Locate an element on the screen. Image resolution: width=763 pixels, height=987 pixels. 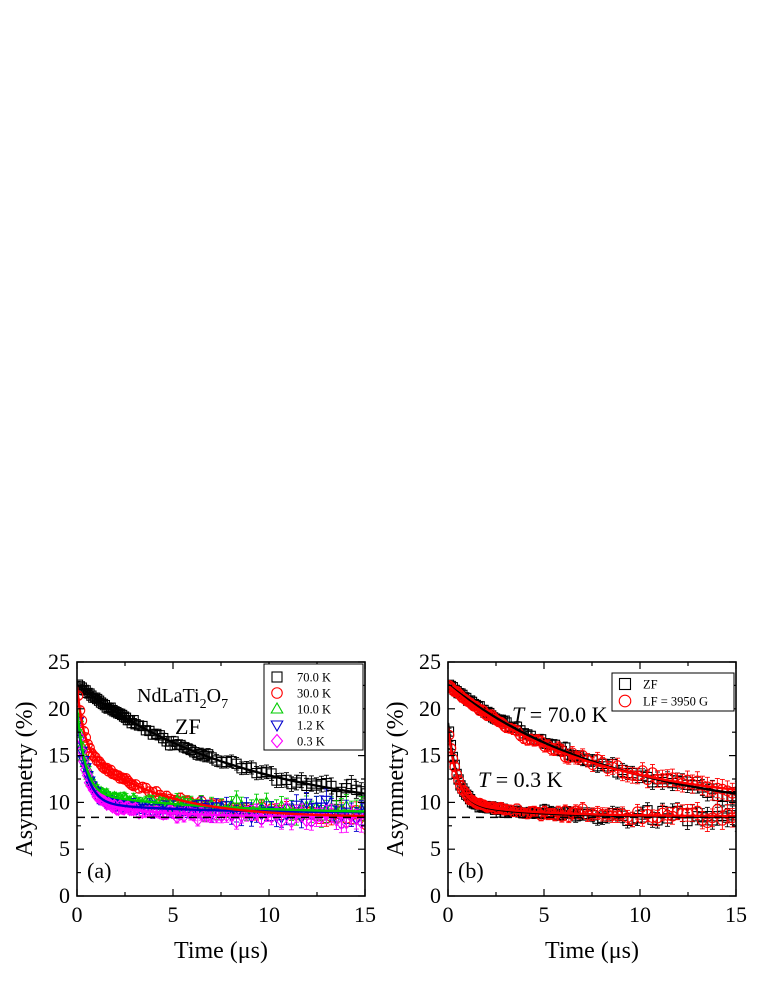
panel-a-condition-label: ZF is located at coordinates (188, 726).